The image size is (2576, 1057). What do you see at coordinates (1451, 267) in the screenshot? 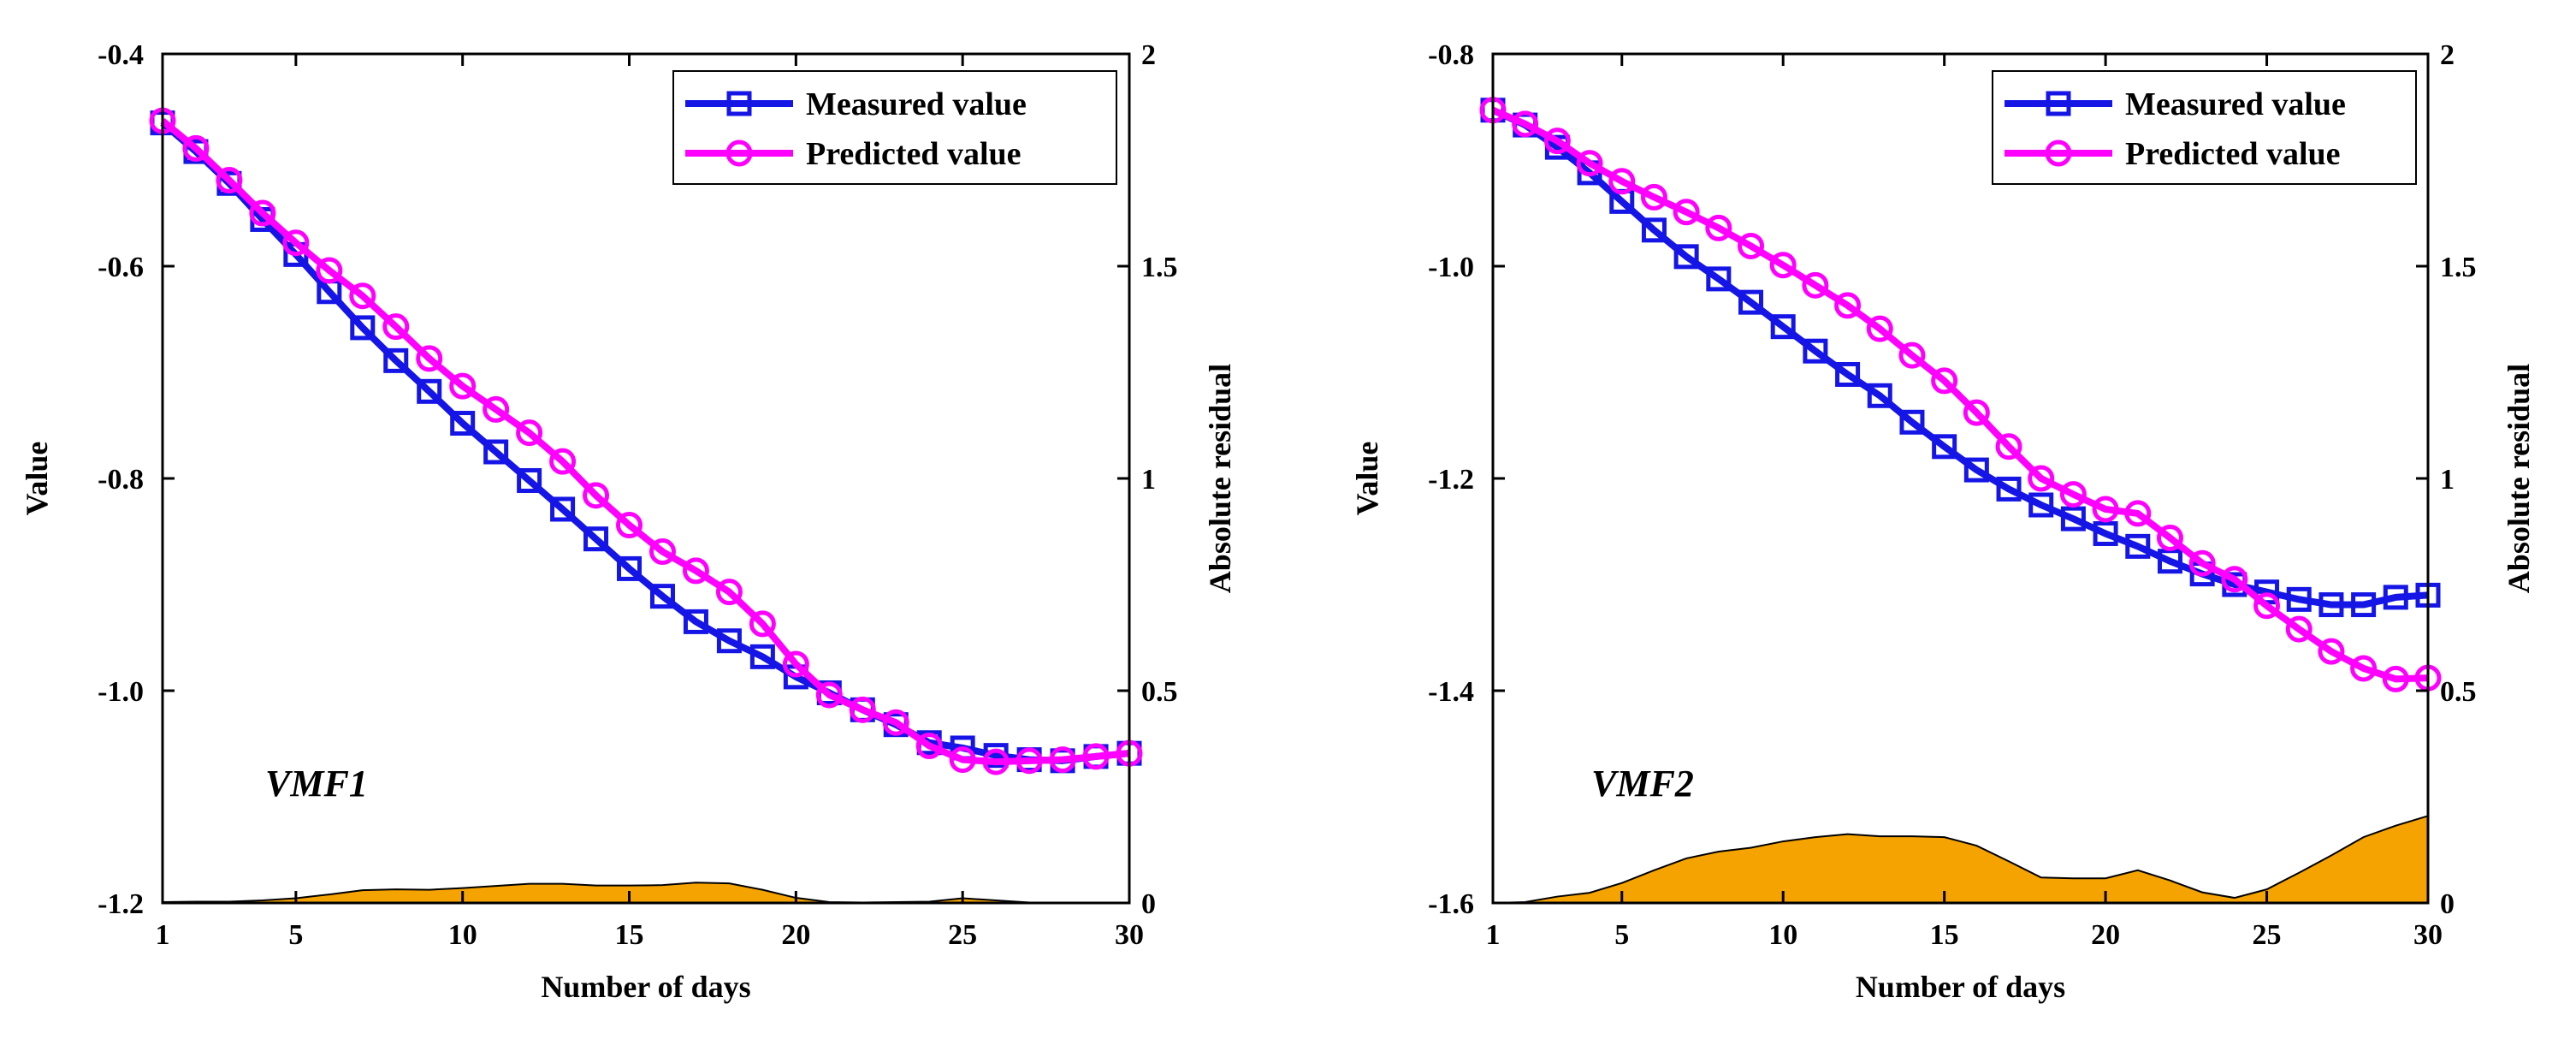
I see `y-tick-label: -1.0` at bounding box center [1451, 267].